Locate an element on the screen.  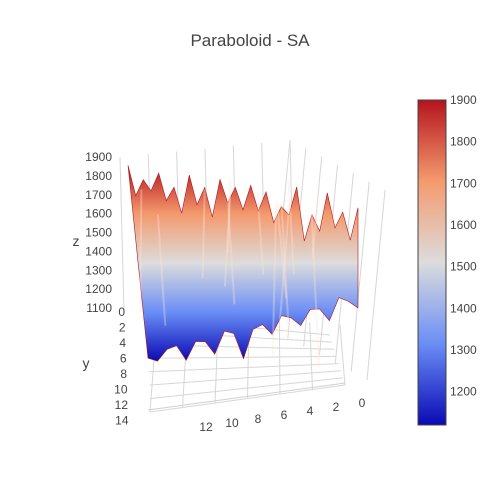
colorbar: 1200 1300 1400 1500 1600 1700 1800 1900 is located at coordinates (447, 259).